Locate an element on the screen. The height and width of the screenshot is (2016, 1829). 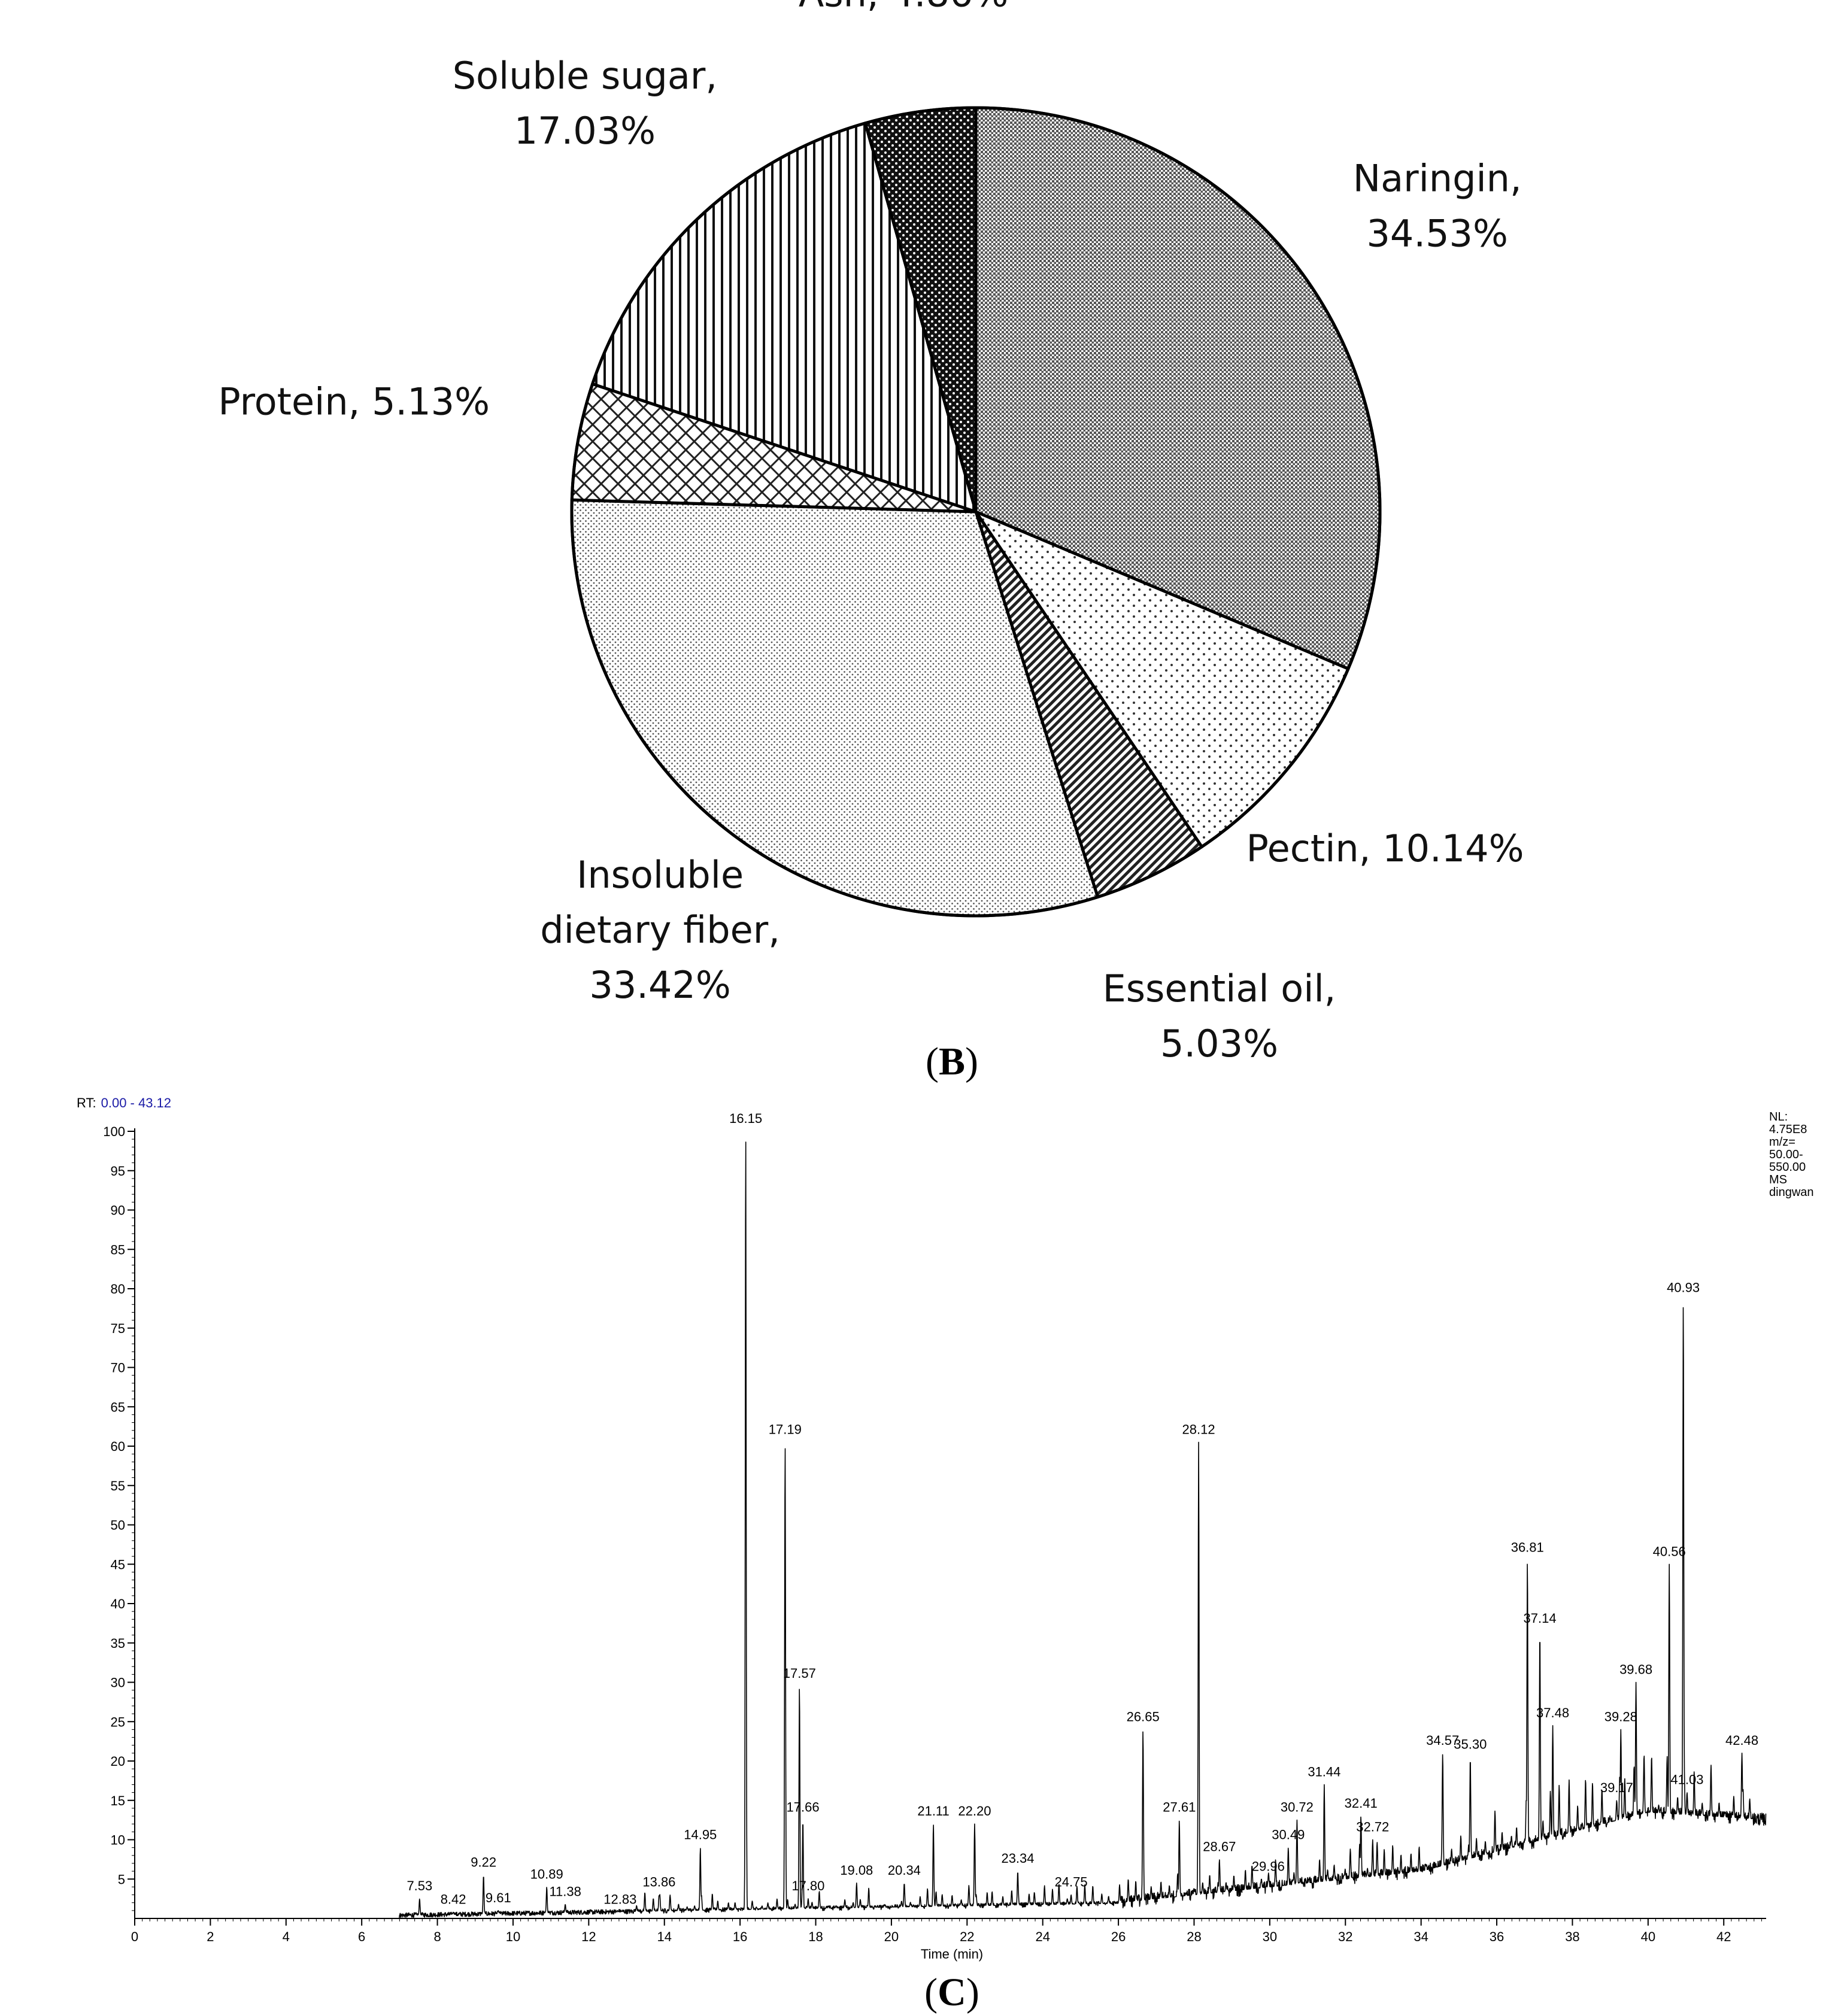
x-tick-label-20: 20 is located at coordinates (891, 1936).